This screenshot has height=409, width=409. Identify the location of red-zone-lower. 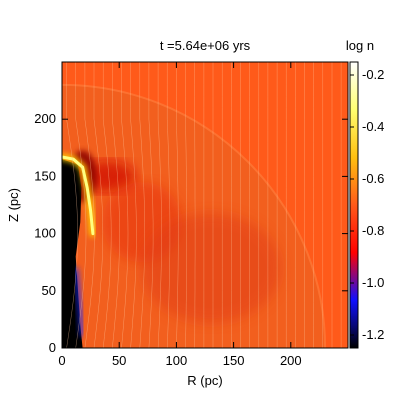
(210, 267).